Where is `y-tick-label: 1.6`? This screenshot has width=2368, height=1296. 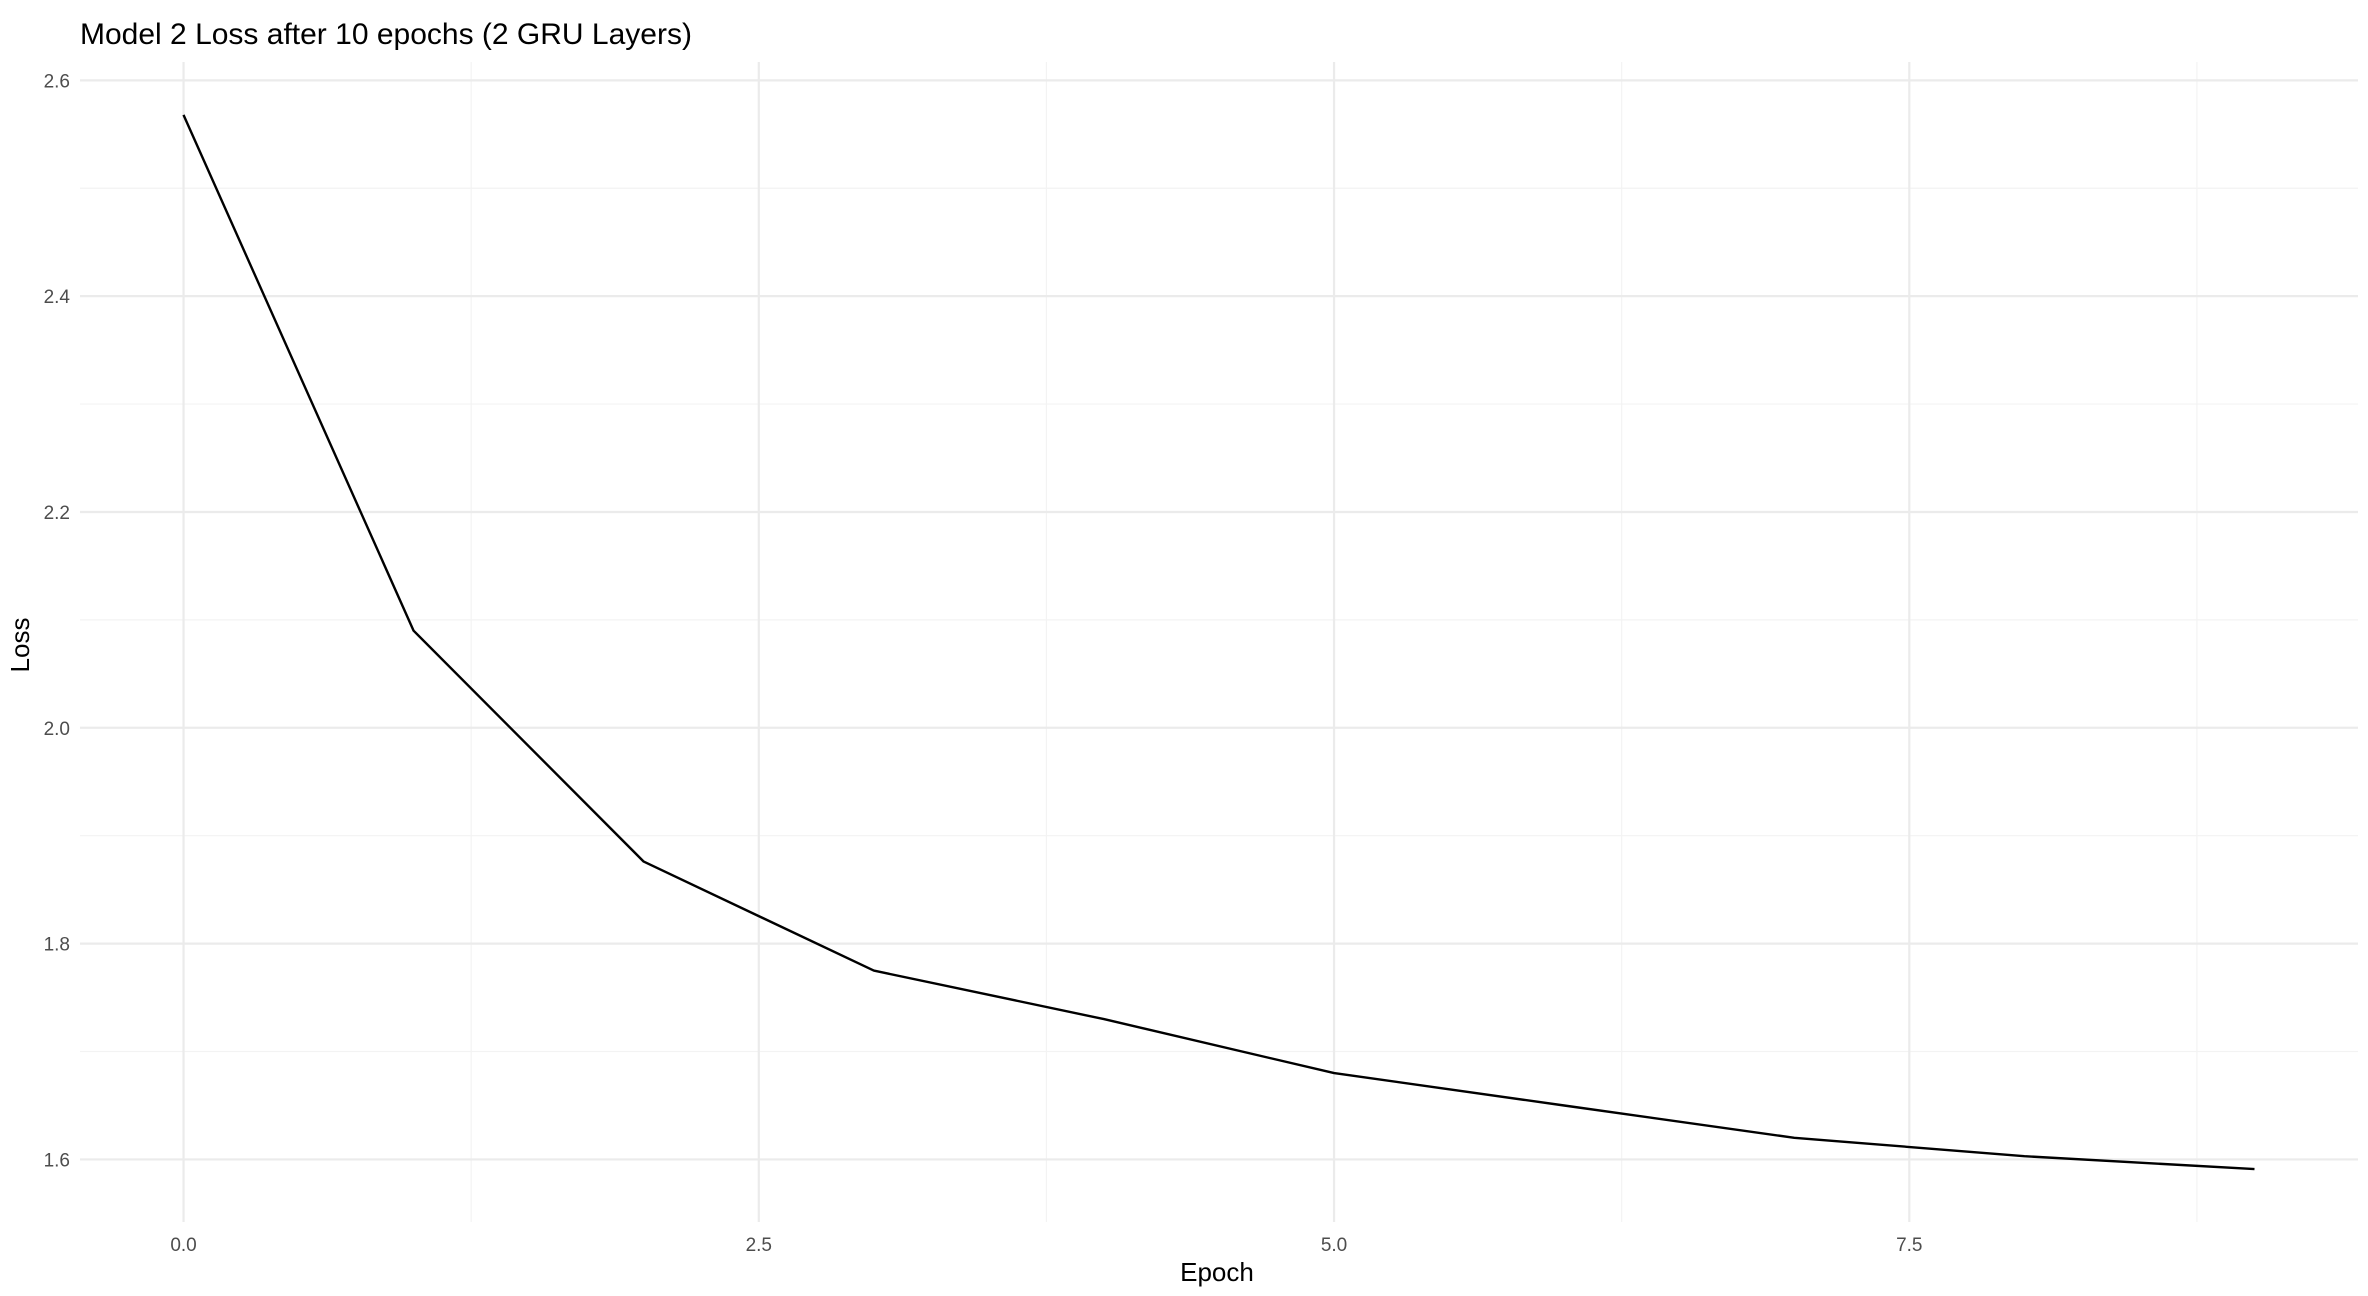 y-tick-label: 1.6 is located at coordinates (57, 1160).